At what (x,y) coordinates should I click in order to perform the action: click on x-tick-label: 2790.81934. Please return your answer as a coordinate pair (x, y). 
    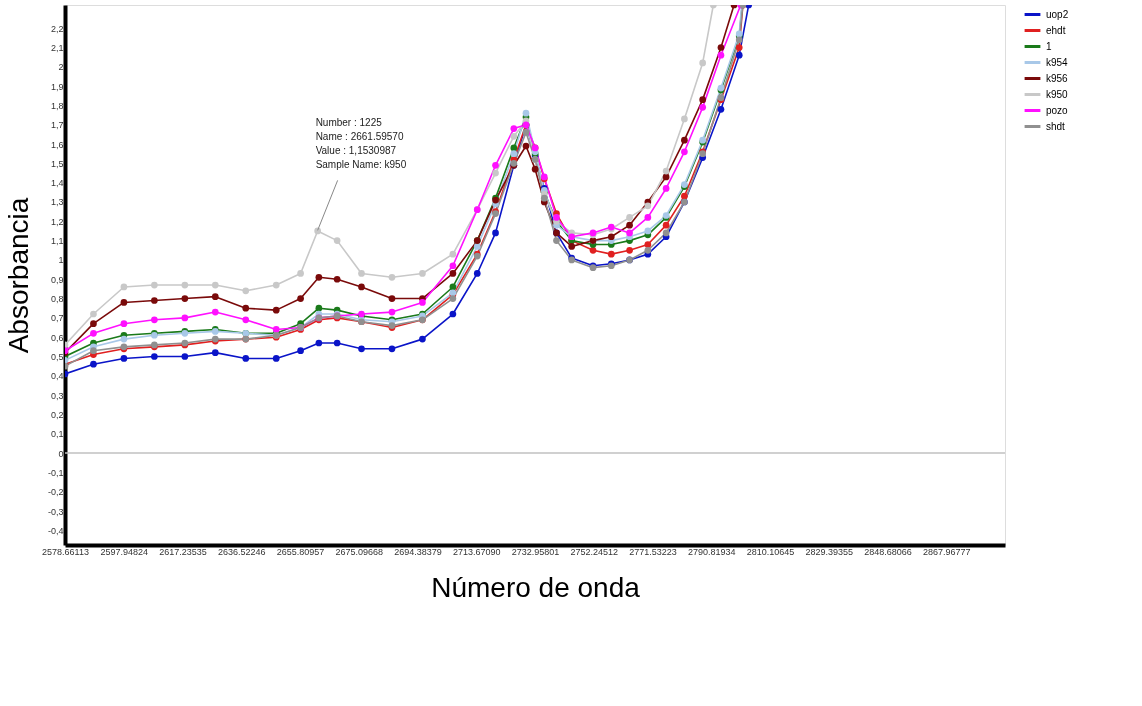
    Looking at the image, I should click on (711, 551).